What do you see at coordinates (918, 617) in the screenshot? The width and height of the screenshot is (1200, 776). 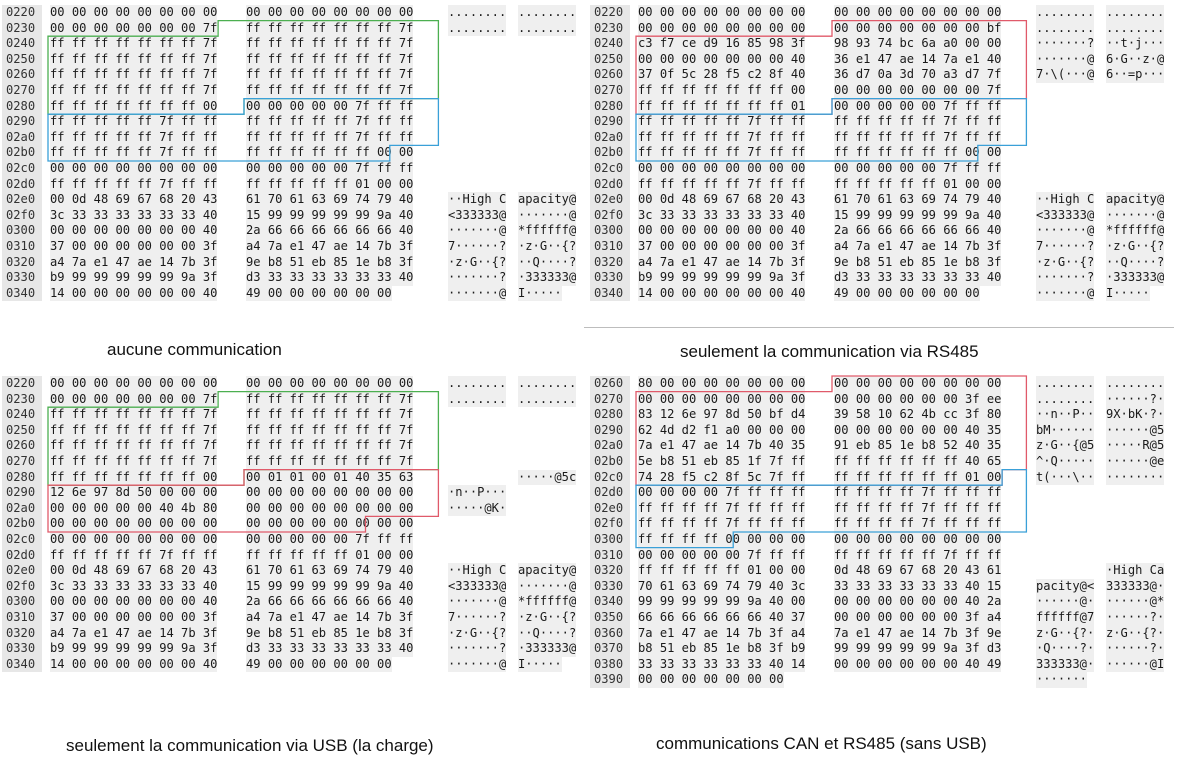 I see `hex-bytes-right: 00 00 00 00 00 00 3f a4` at bounding box center [918, 617].